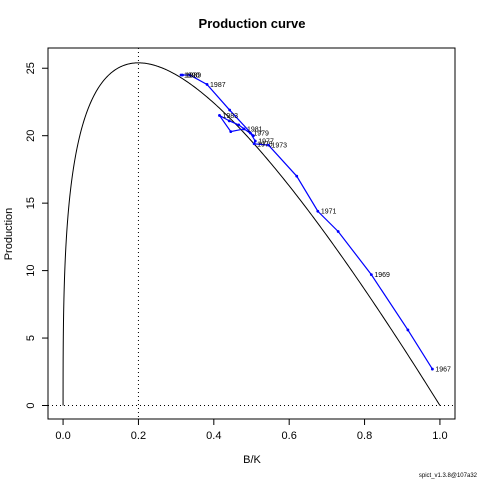 The height and width of the screenshot is (480, 480). I want to click on x-axis-label: B/K, so click(252, 460).